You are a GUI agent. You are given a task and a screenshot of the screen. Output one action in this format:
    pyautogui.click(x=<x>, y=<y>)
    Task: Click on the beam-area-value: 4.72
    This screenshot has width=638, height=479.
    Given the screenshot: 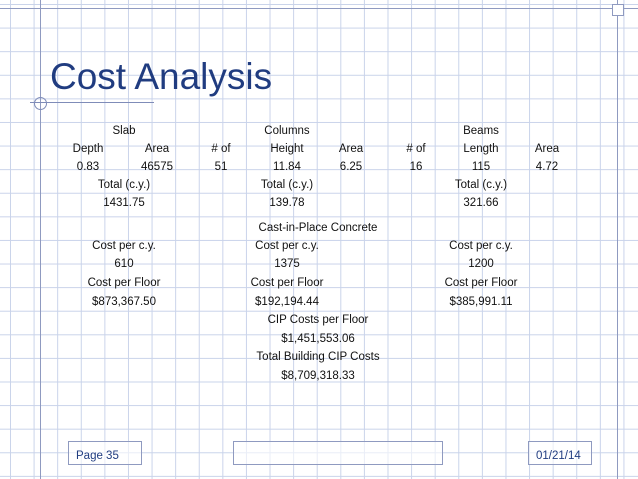 What is the action you would take?
    pyautogui.click(x=547, y=167)
    